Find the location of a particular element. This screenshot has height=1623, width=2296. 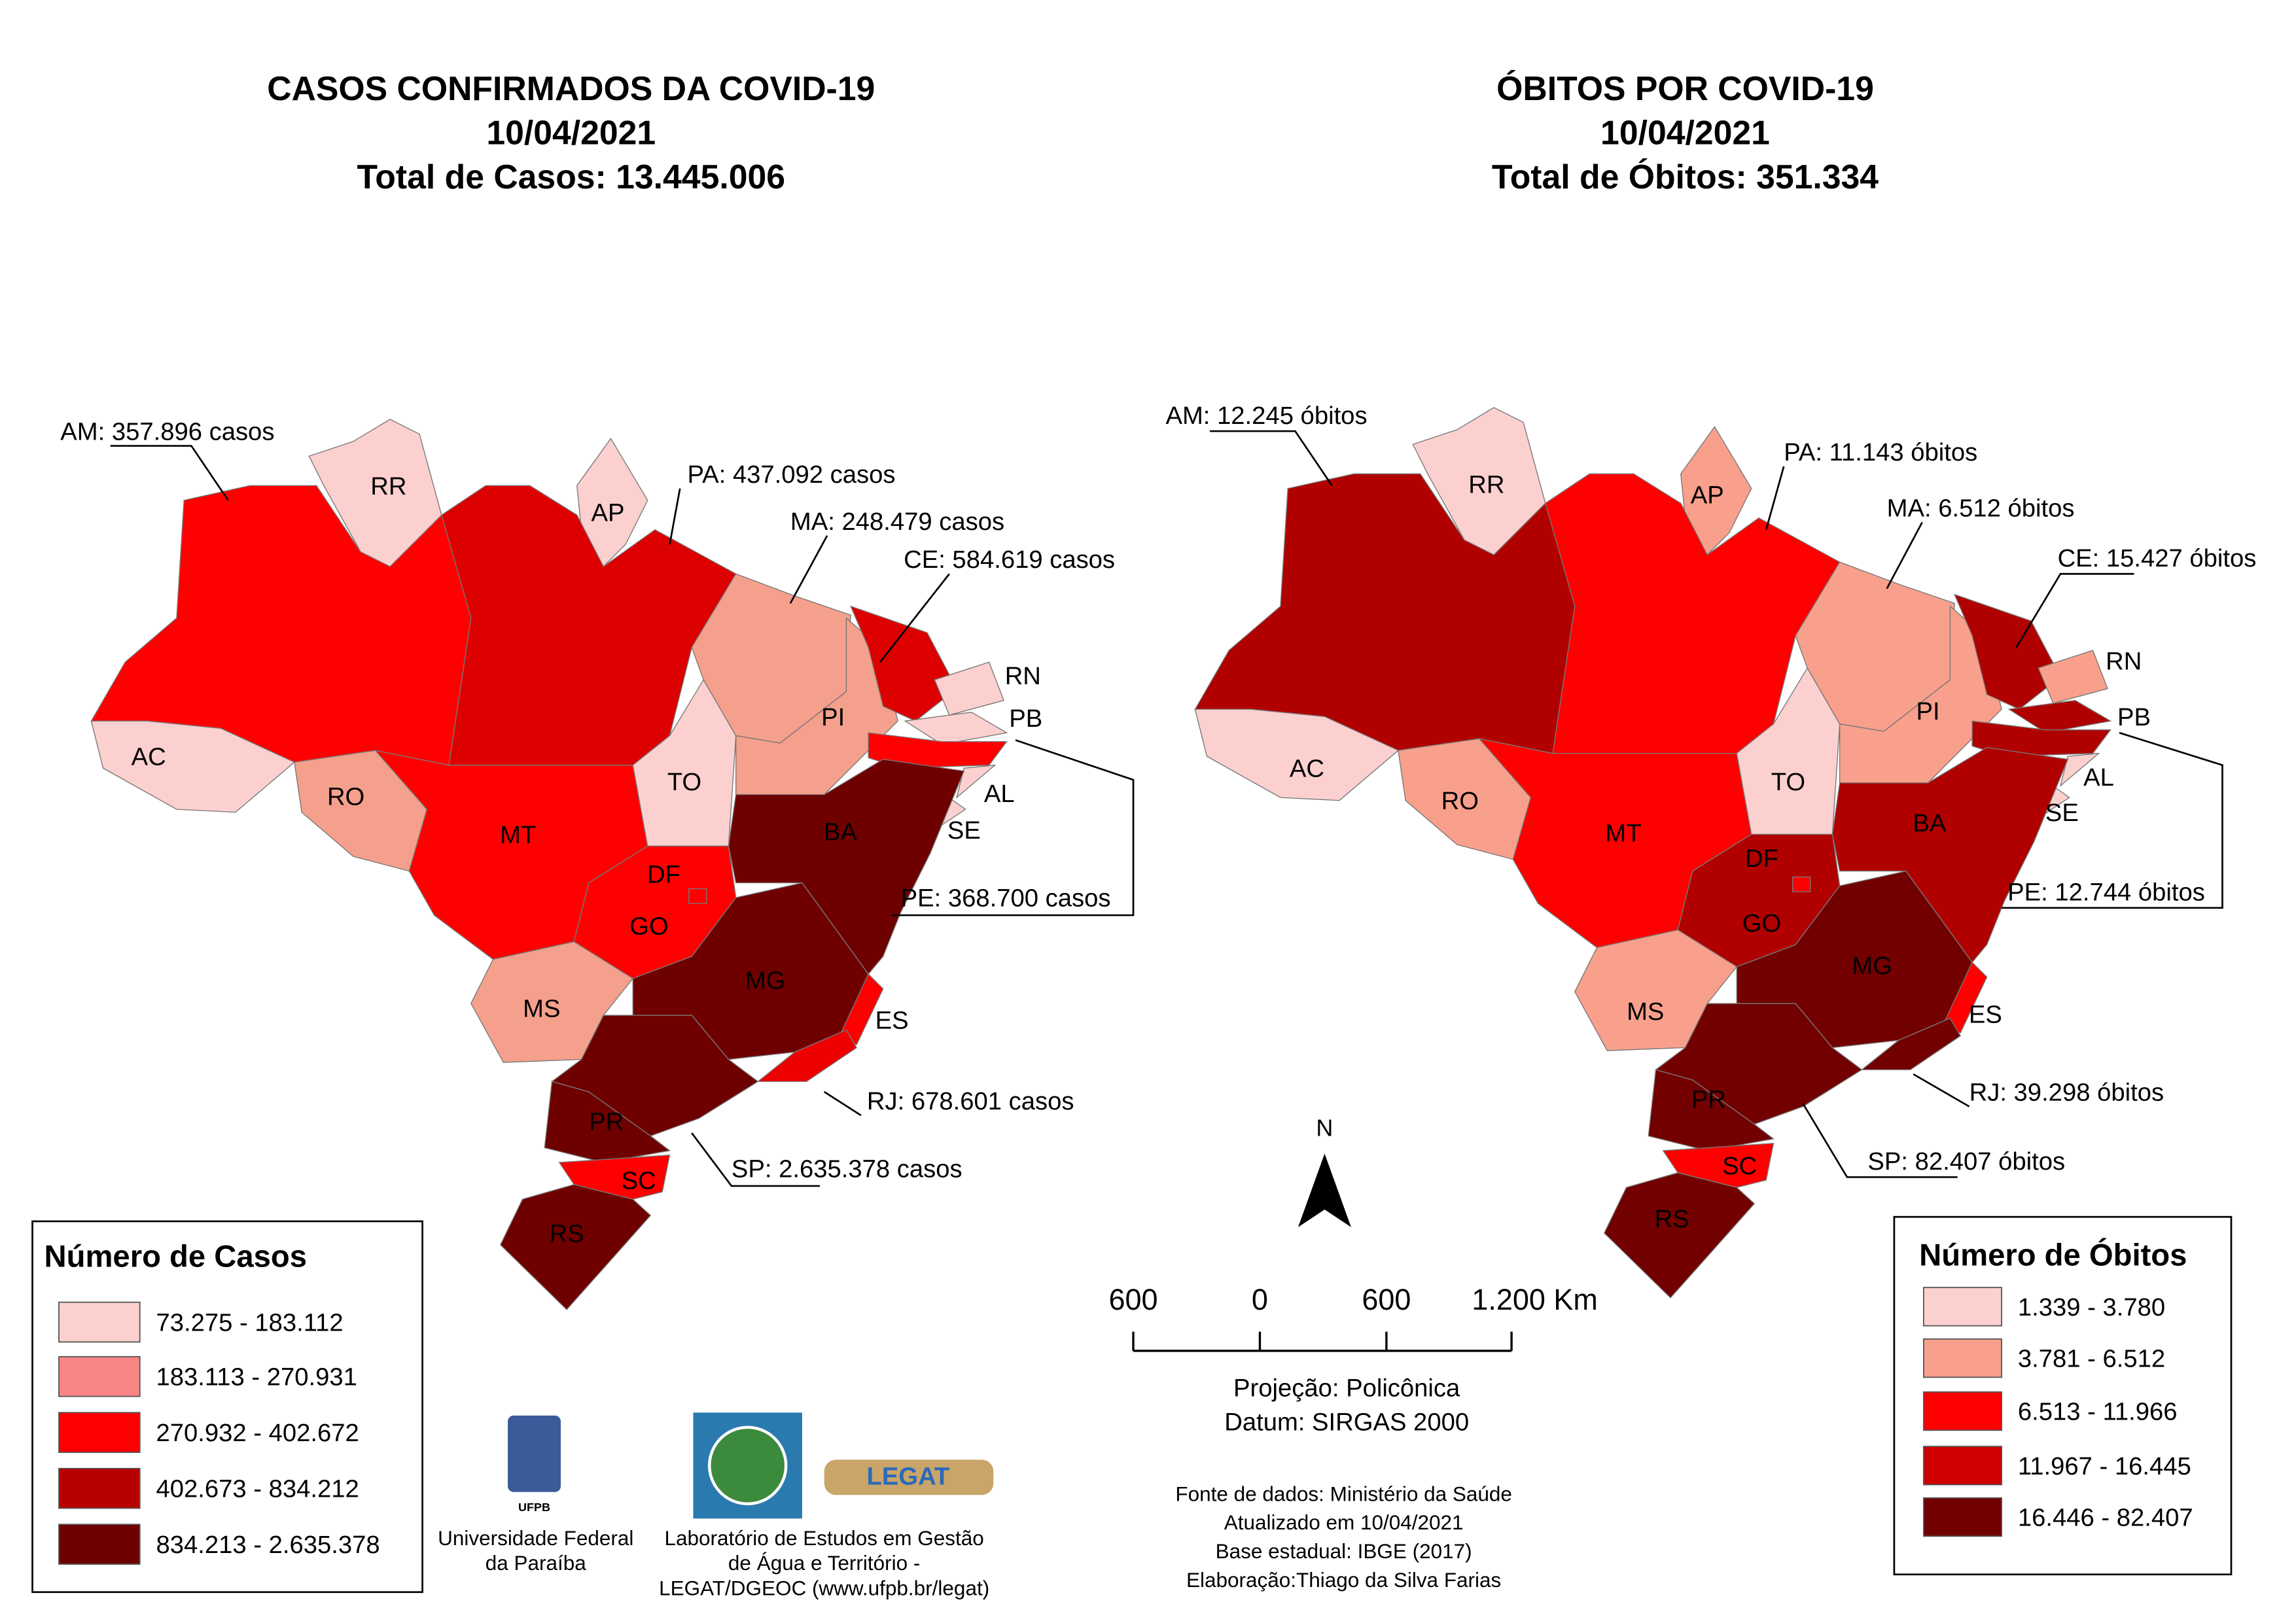

credit-text: Atualizado em 10/04/2021 is located at coordinates (1344, 1522).